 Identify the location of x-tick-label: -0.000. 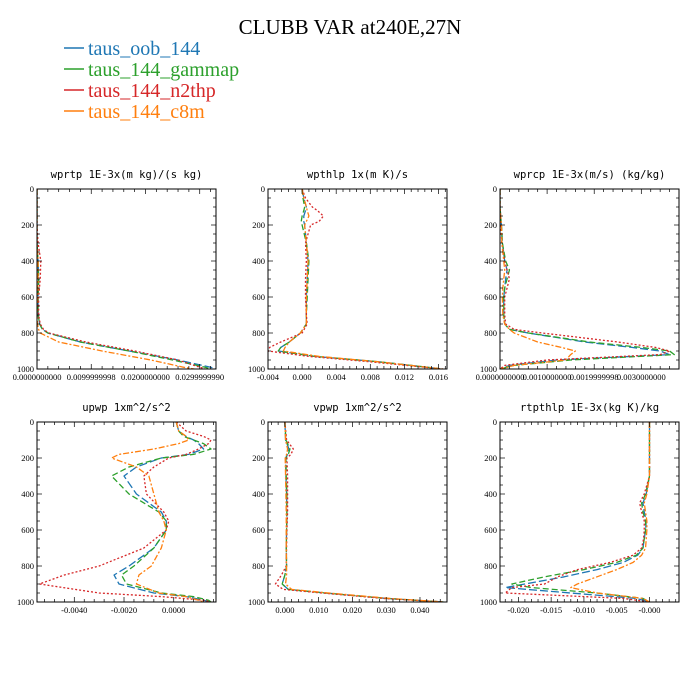
(650, 610).